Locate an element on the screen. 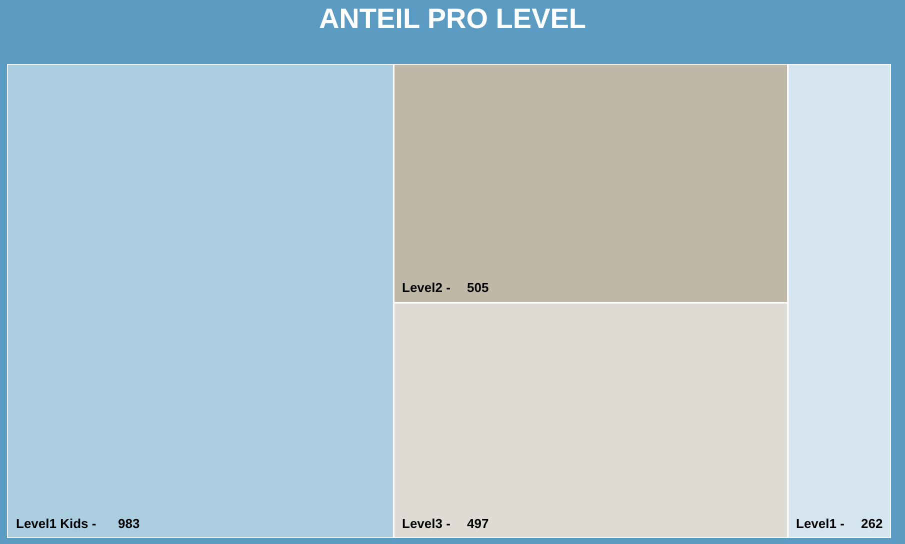 The width and height of the screenshot is (905, 544). text: ANTEIL PRO LEVEL is located at coordinates (452, 18).